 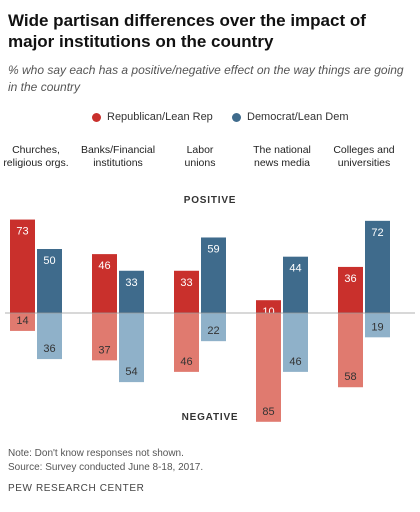 I want to click on data-label-negative: 54, so click(x=131, y=372).